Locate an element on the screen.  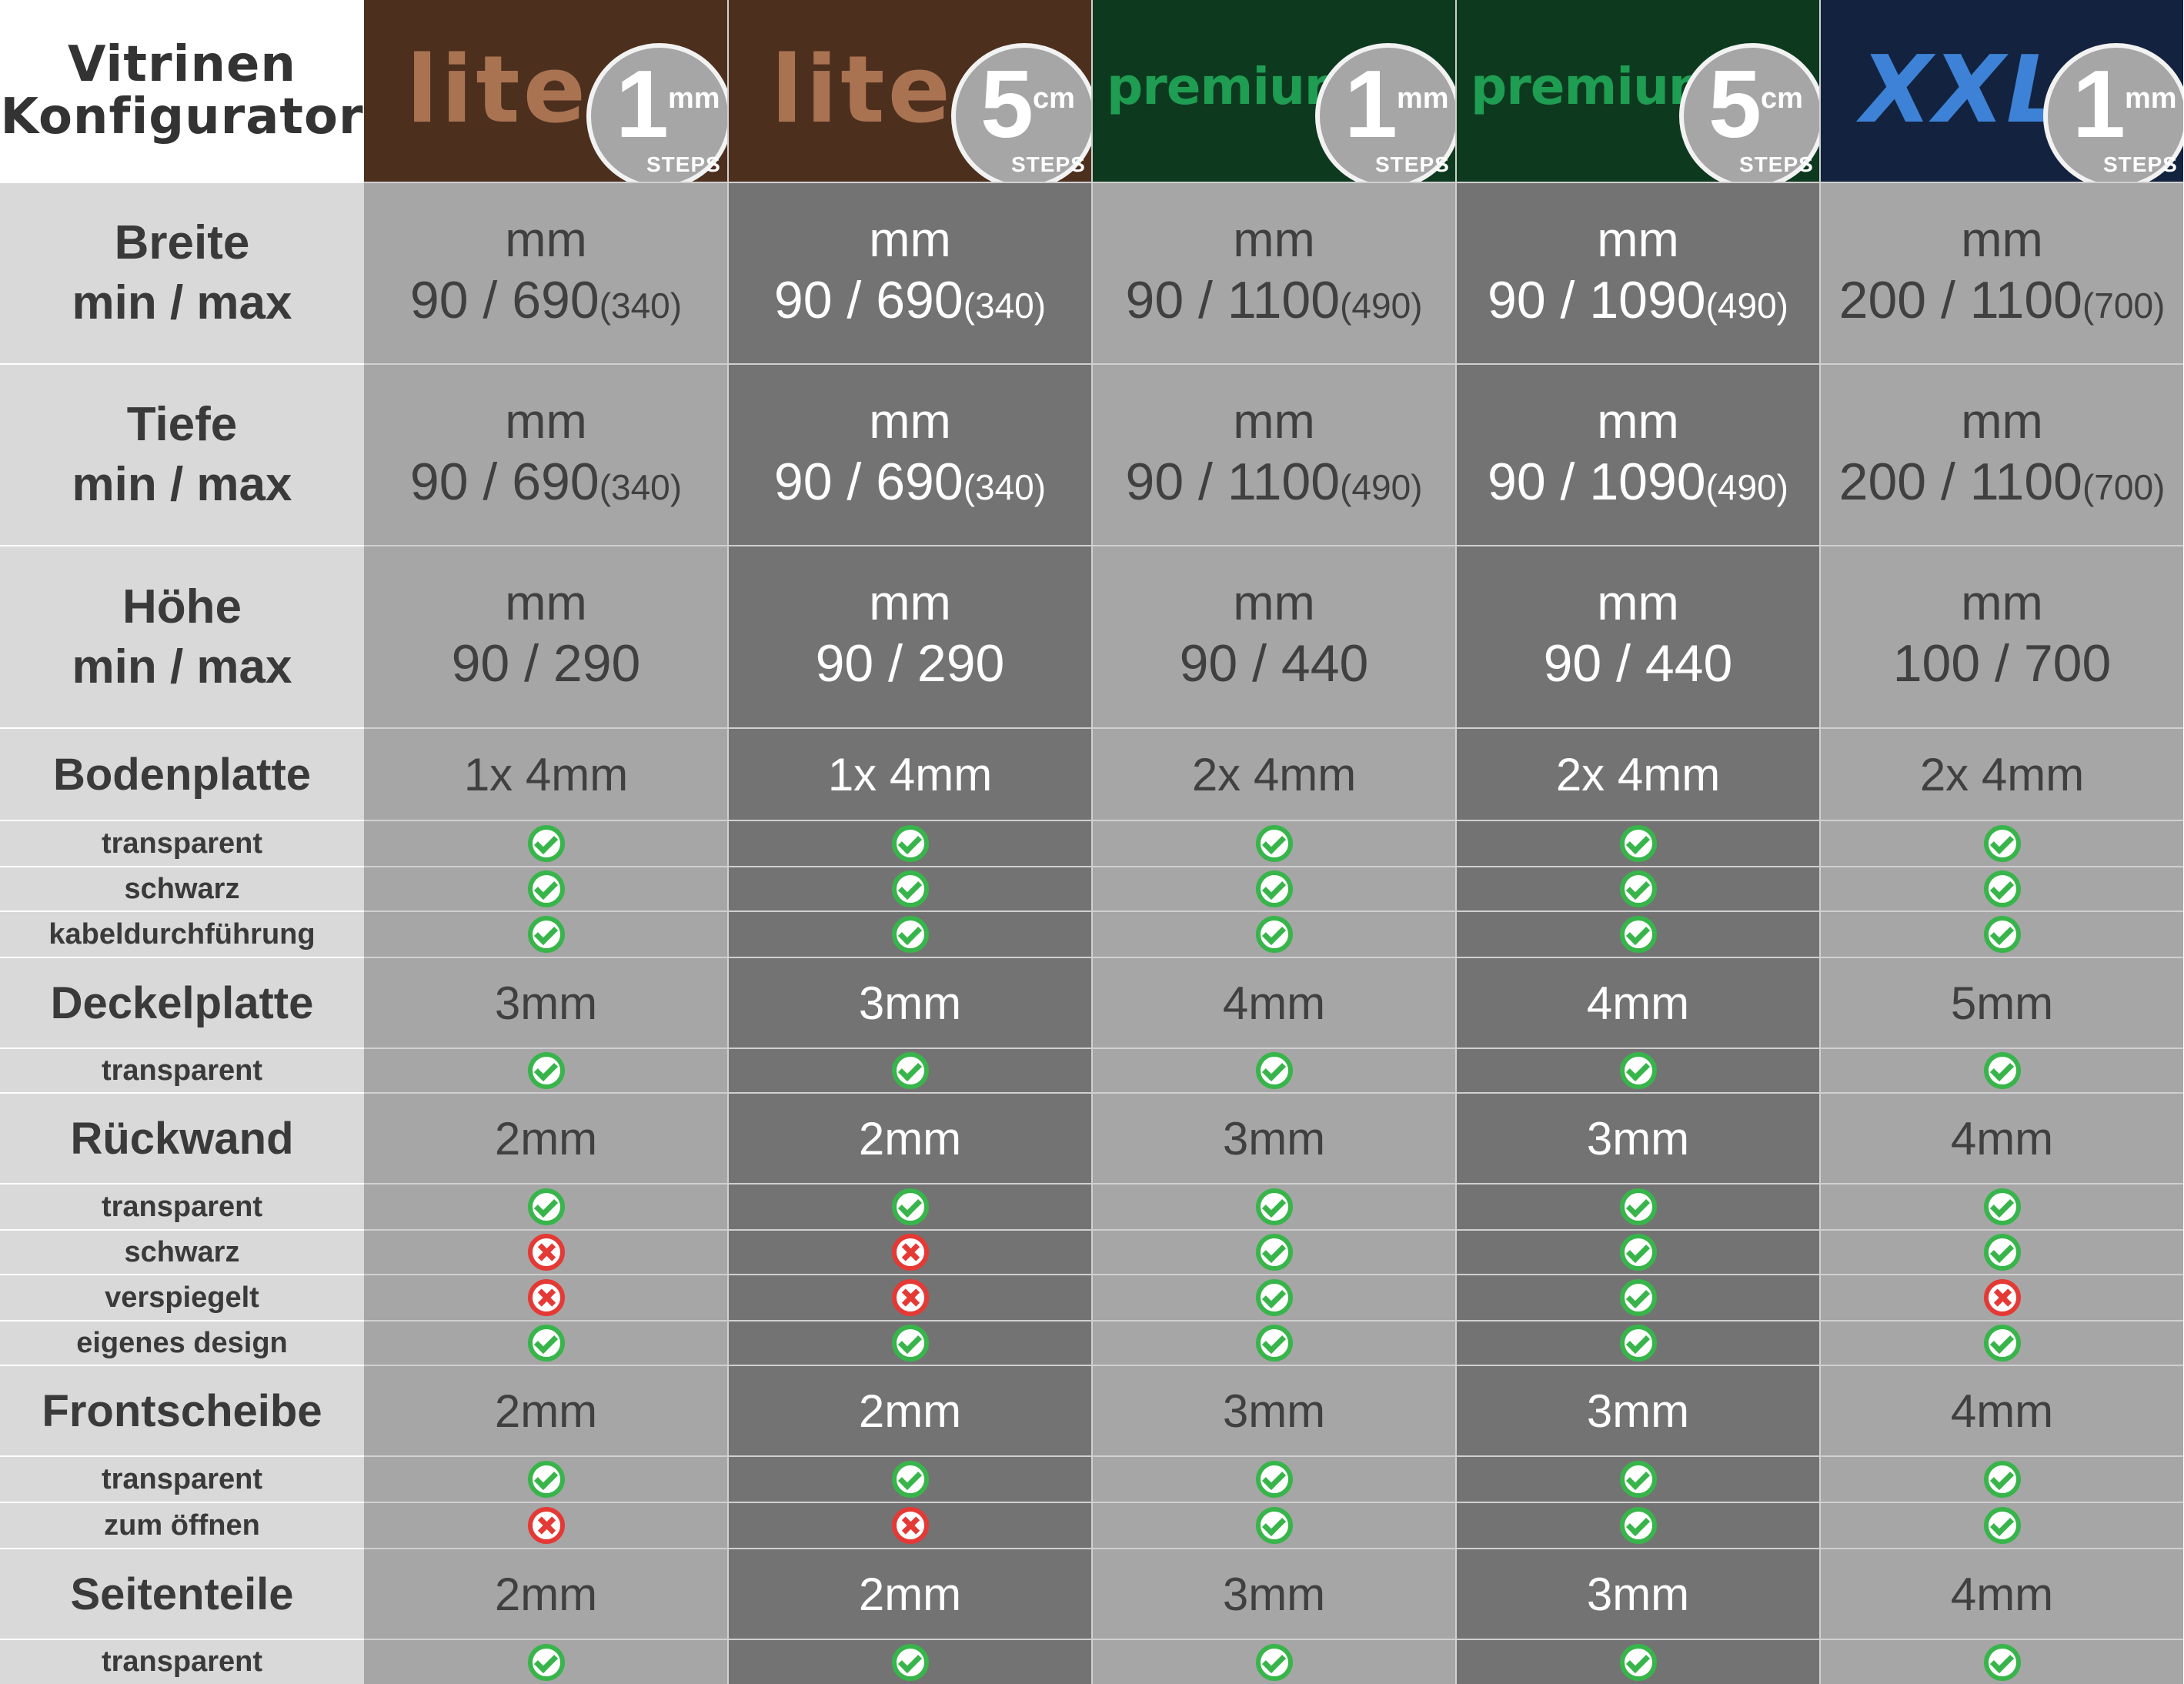
row-label: Frontscheibe is located at coordinates (182, 1410).